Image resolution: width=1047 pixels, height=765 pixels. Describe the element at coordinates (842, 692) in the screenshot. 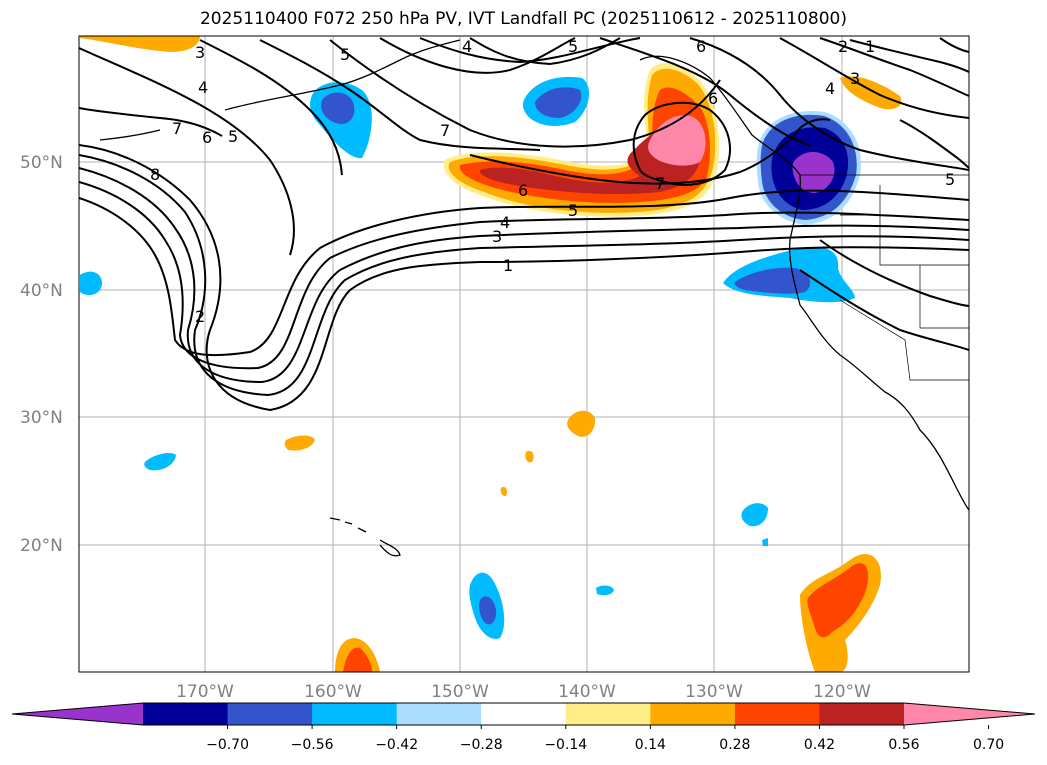

I see `lon-label: 120°W` at that location.